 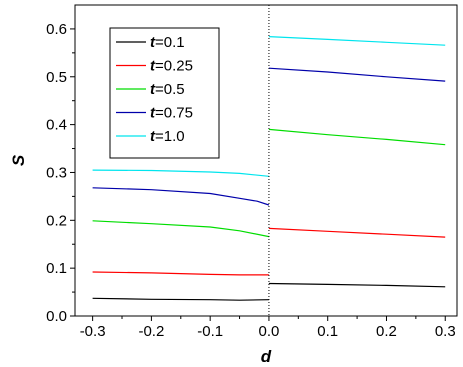 What do you see at coordinates (167, 136) in the screenshot?
I see `legend-label: t=1.0` at bounding box center [167, 136].